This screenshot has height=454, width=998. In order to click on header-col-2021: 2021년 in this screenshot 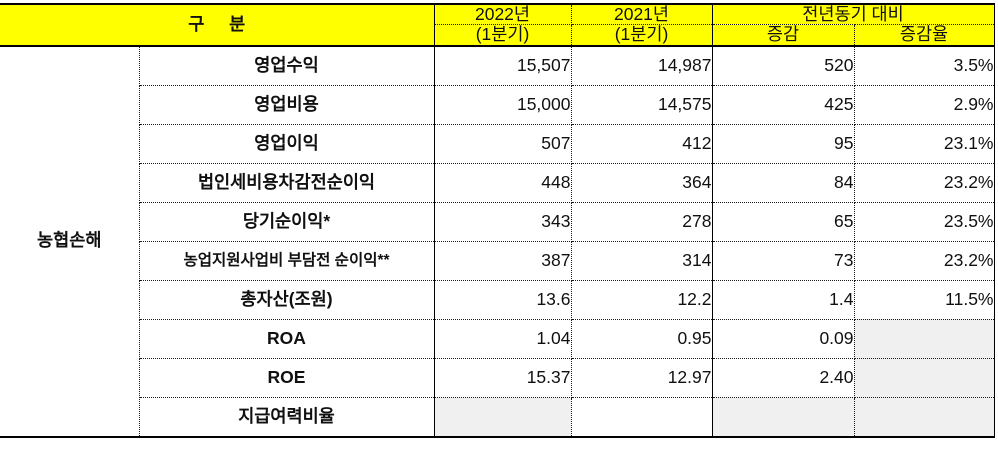, I will do `click(642, 14)`.